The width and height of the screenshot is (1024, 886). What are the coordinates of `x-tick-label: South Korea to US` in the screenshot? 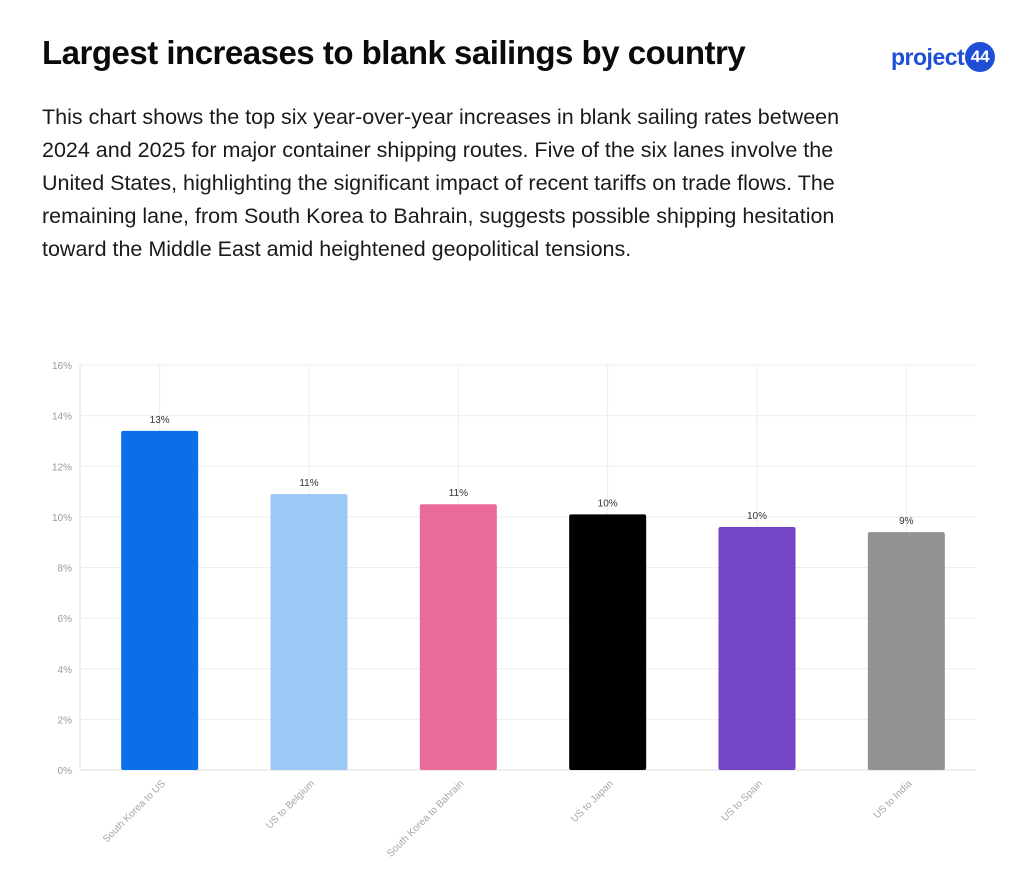 It's located at (134, 811).